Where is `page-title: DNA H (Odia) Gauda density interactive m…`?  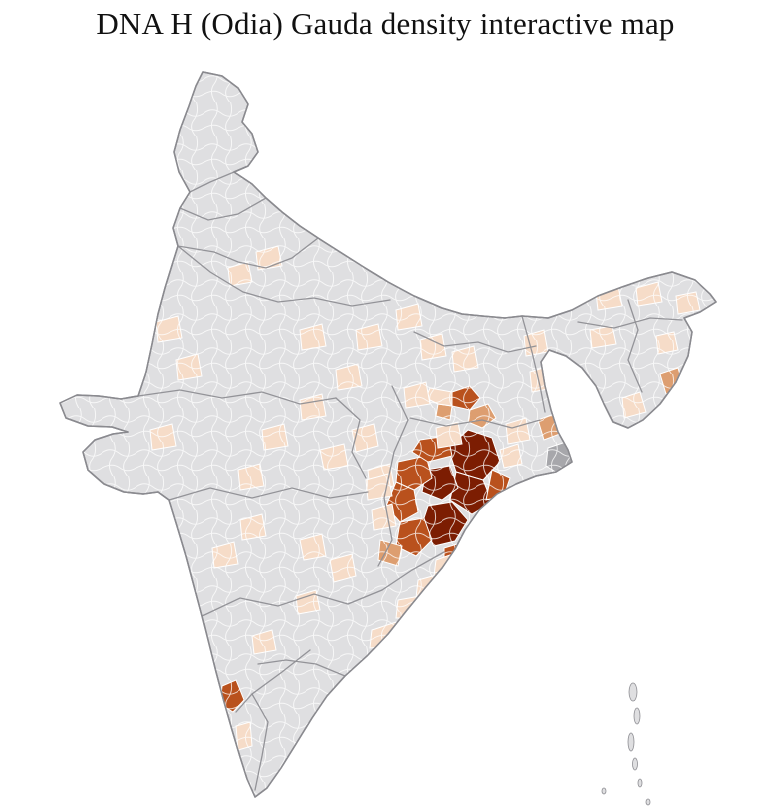
page-title: DNA H (Odia) Gauda density interactive m… is located at coordinates (385, 23).